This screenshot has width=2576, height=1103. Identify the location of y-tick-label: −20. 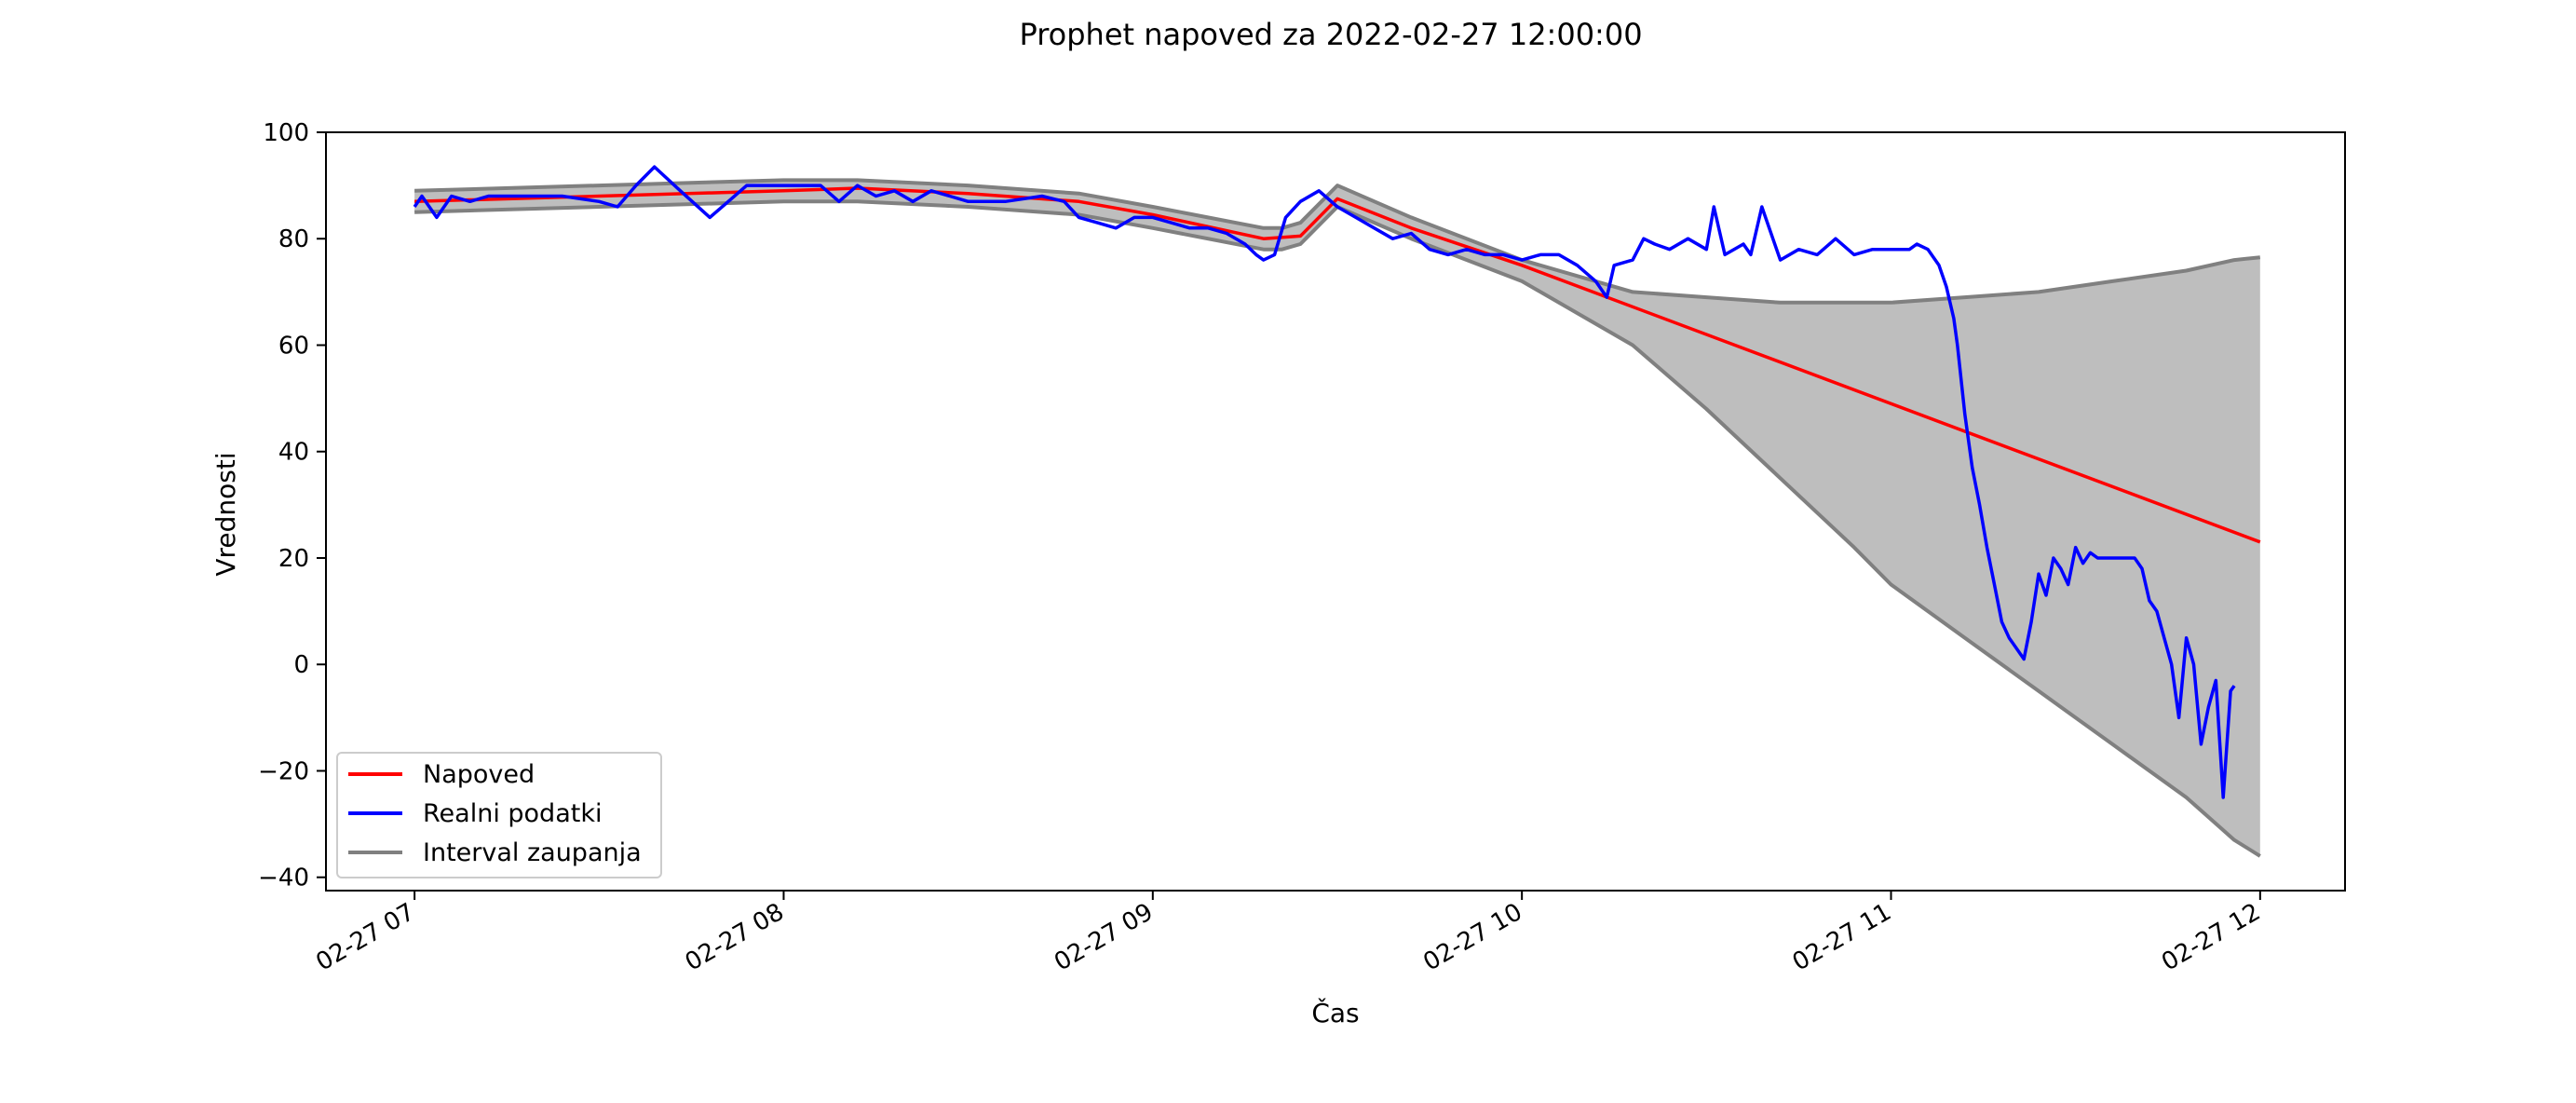
(283, 771).